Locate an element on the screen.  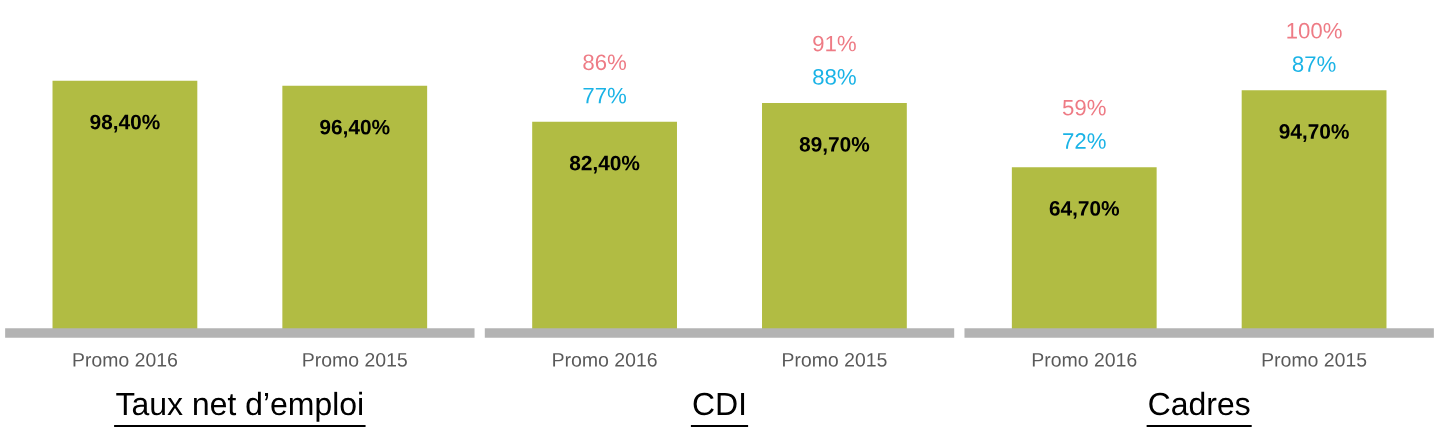
text: Cadres is located at coordinates (1199, 403).